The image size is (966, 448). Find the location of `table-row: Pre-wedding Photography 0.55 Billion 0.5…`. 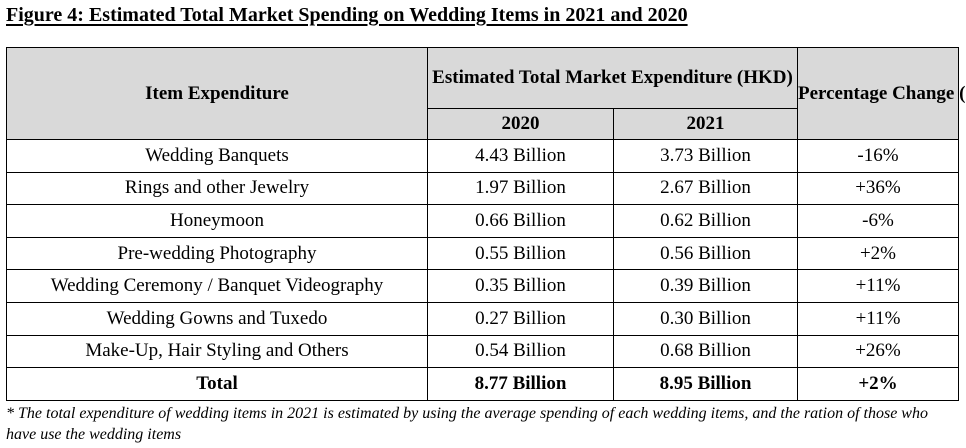

table-row: Pre-wedding Photography 0.55 Billion 0.5… is located at coordinates (482, 253).